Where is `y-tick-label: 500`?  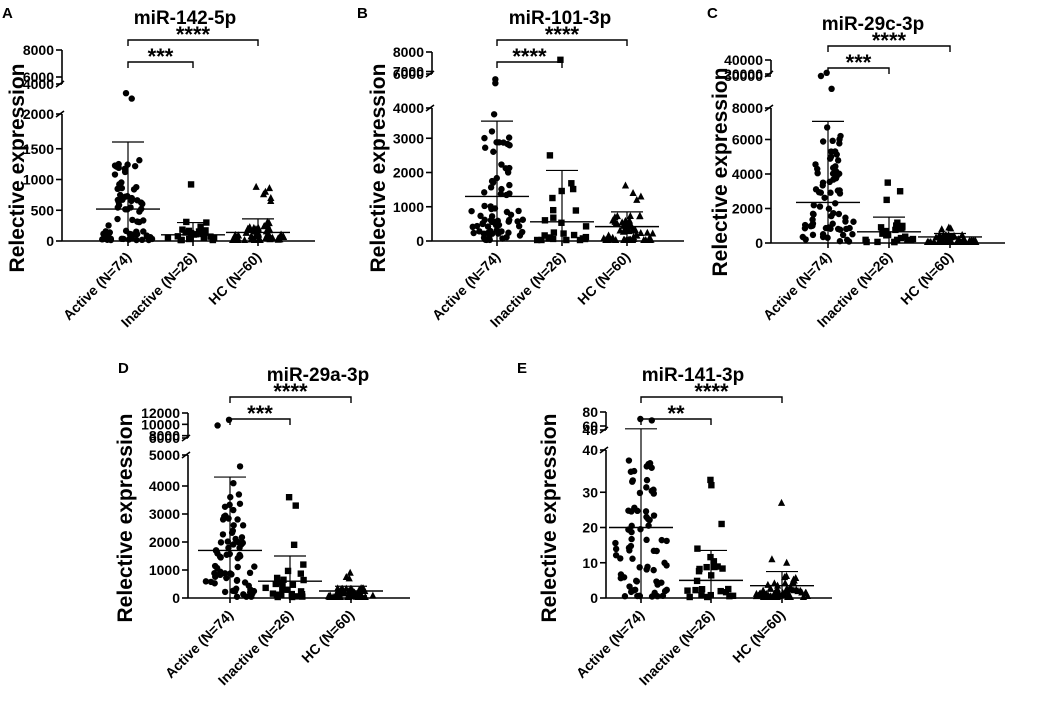 y-tick-label: 500 is located at coordinates (43, 210).